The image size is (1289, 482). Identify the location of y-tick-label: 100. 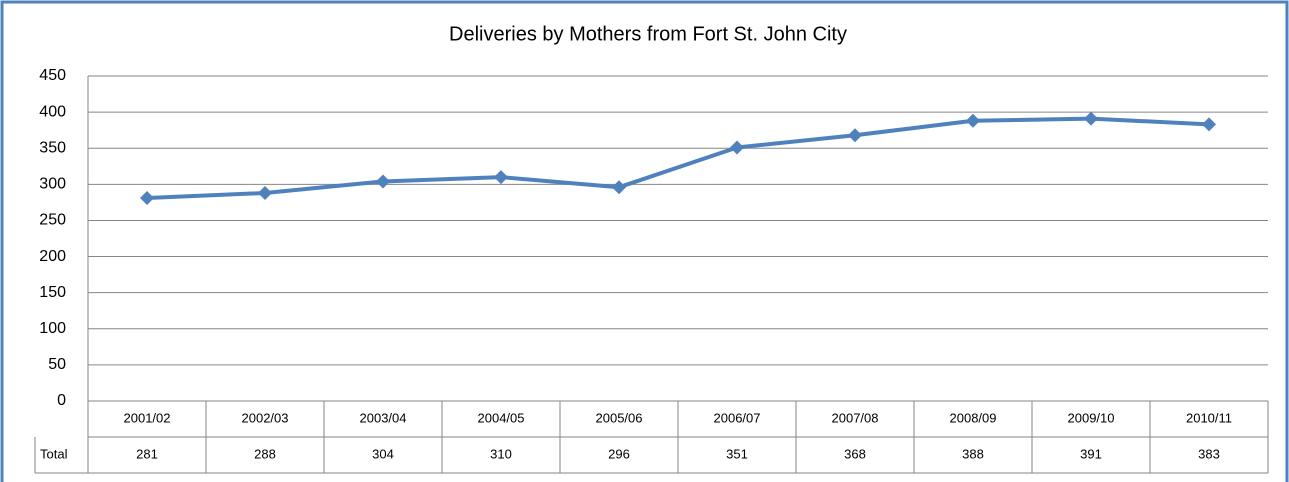
(52, 328).